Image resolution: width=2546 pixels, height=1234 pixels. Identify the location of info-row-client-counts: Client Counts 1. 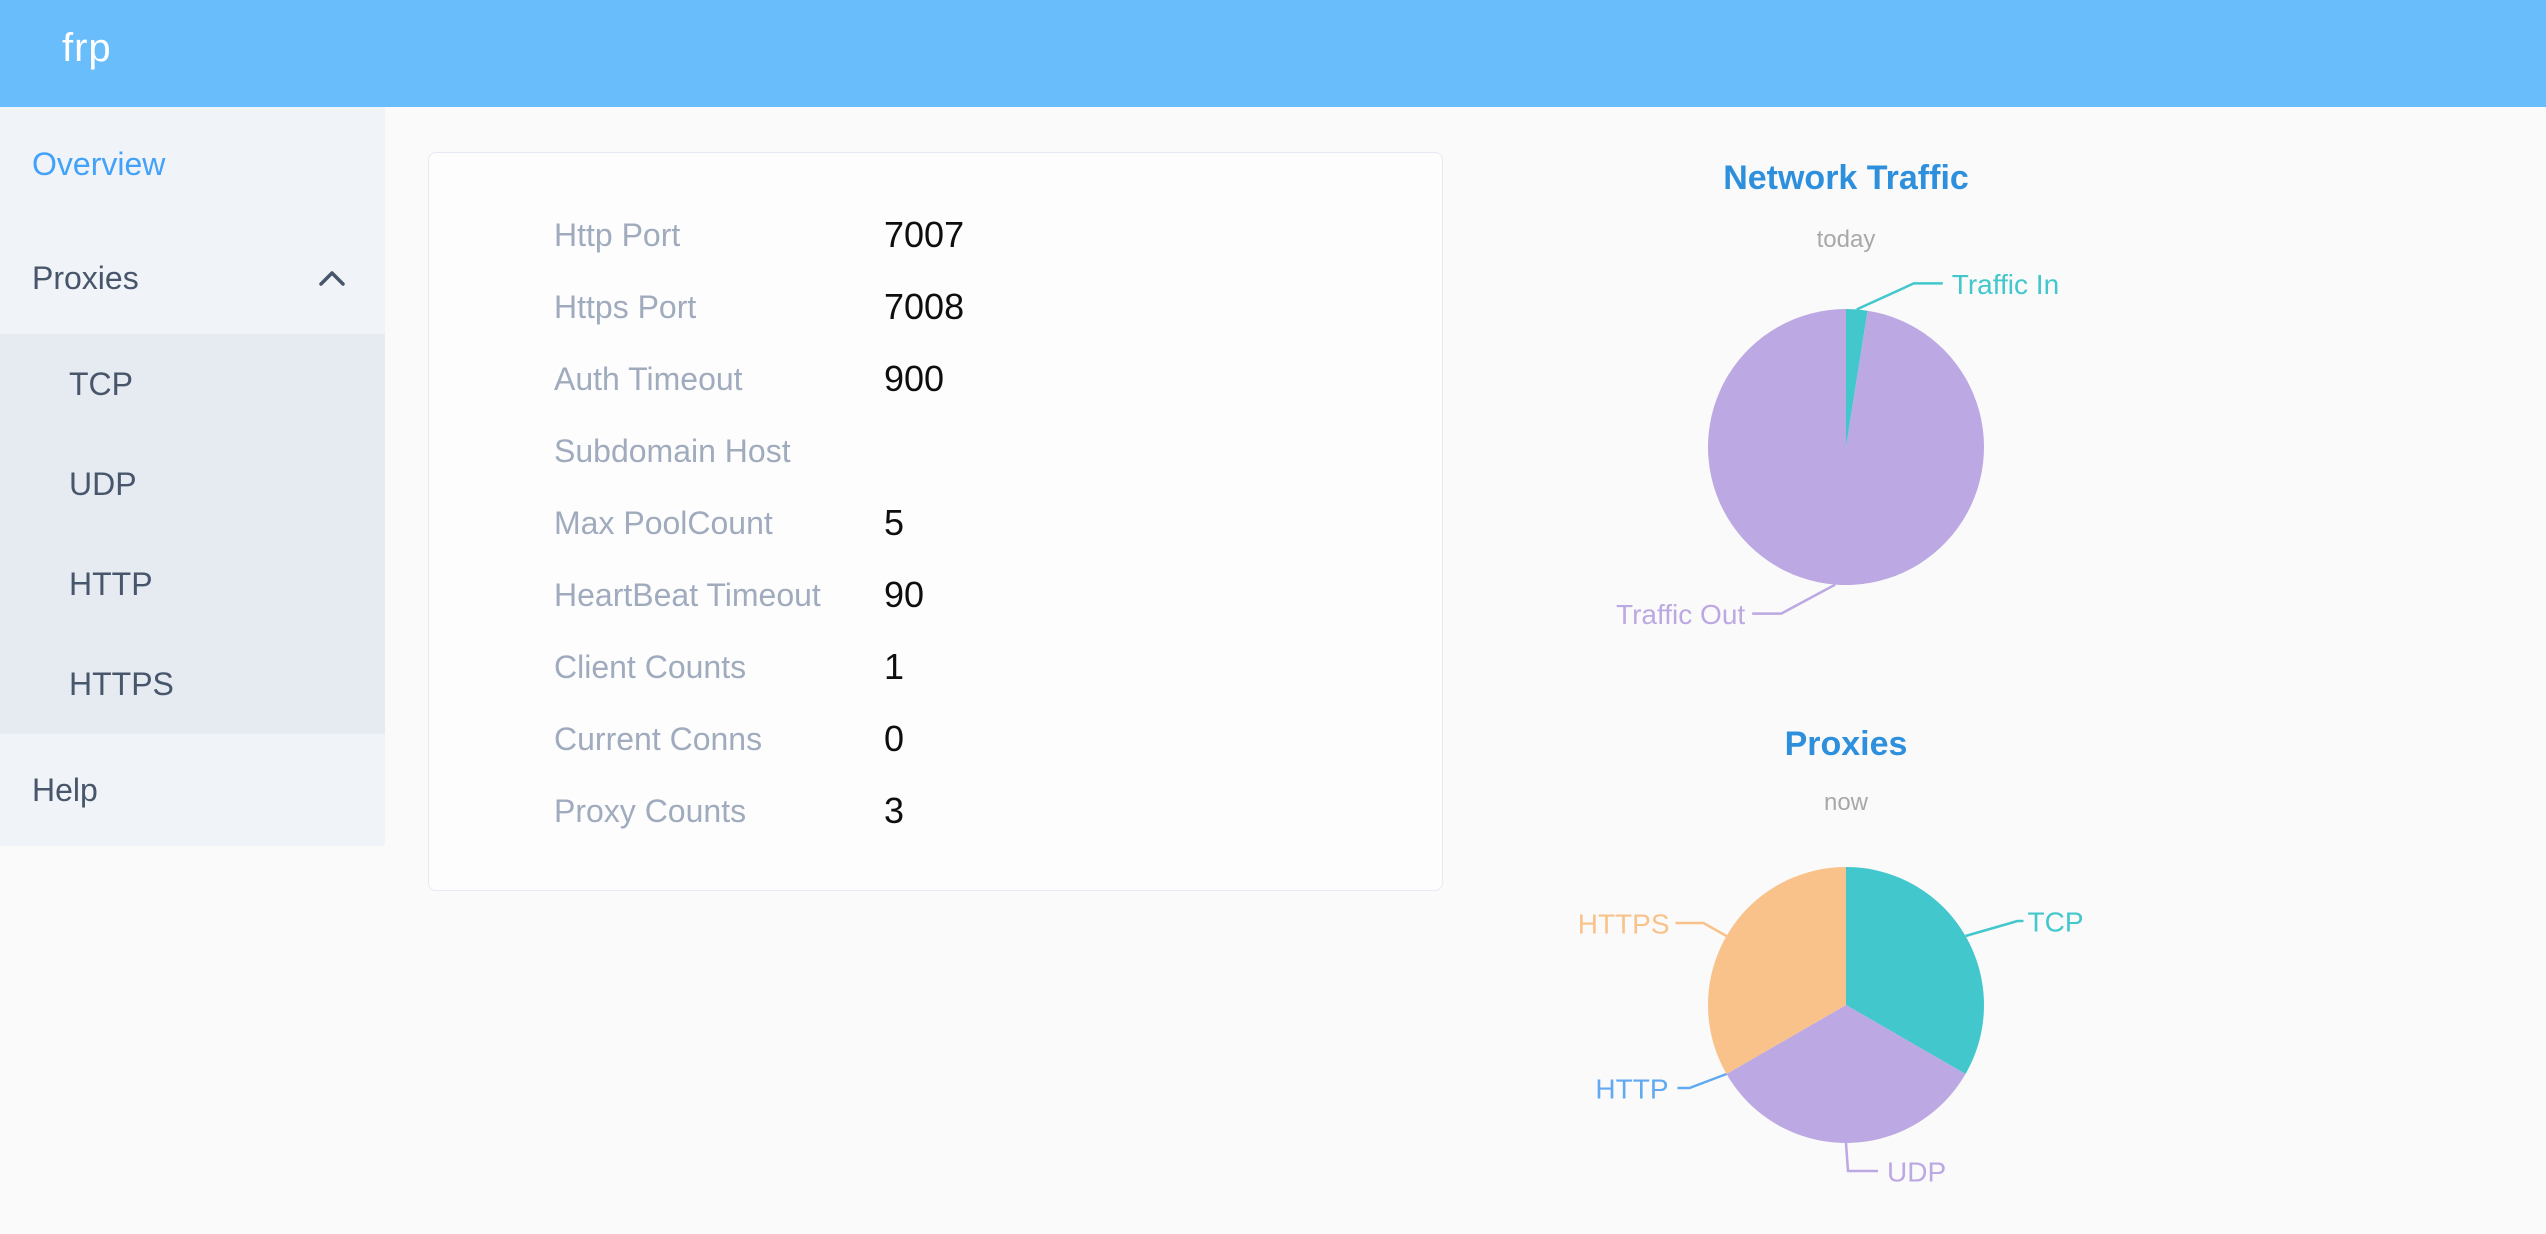
(935, 667).